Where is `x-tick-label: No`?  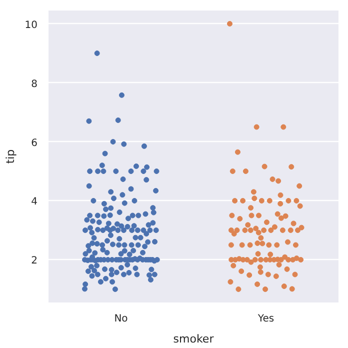 x-tick-label: No is located at coordinates (121, 319).